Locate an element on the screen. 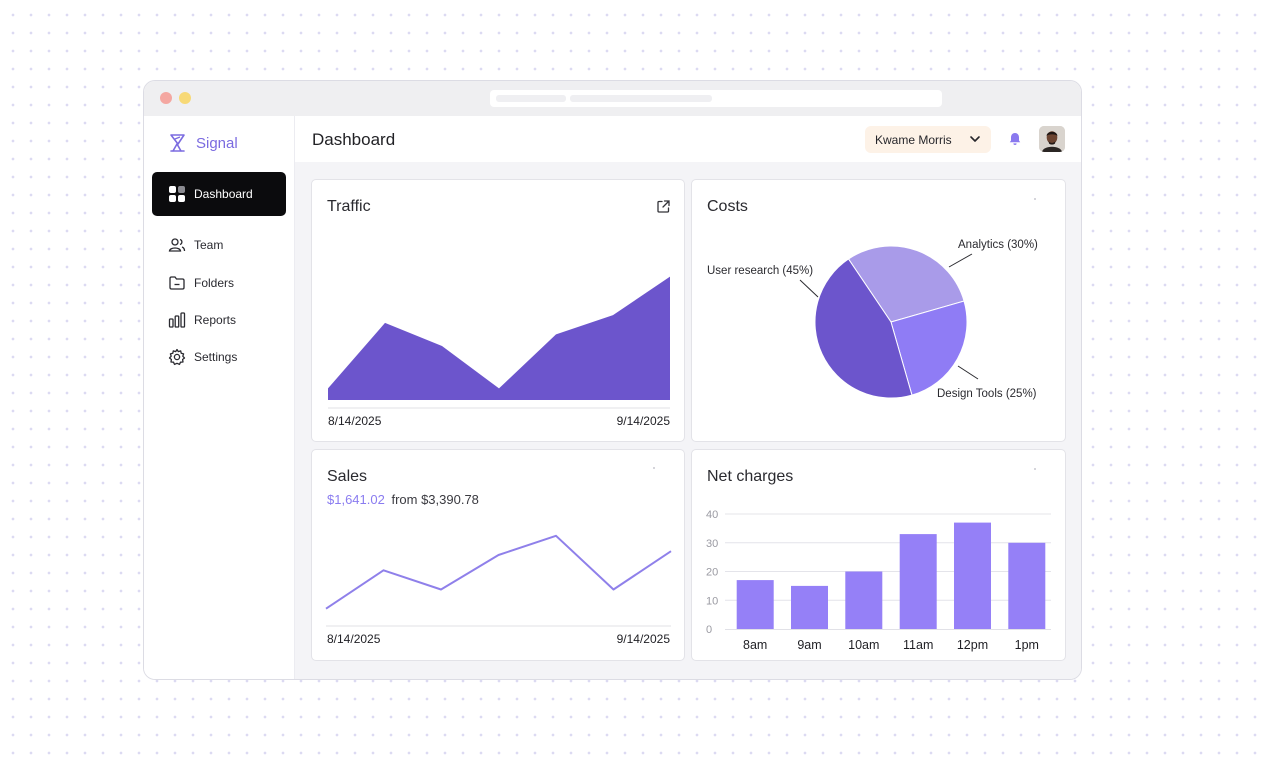 The height and width of the screenshot is (760, 1262). gear-icon is located at coordinates (177, 357).